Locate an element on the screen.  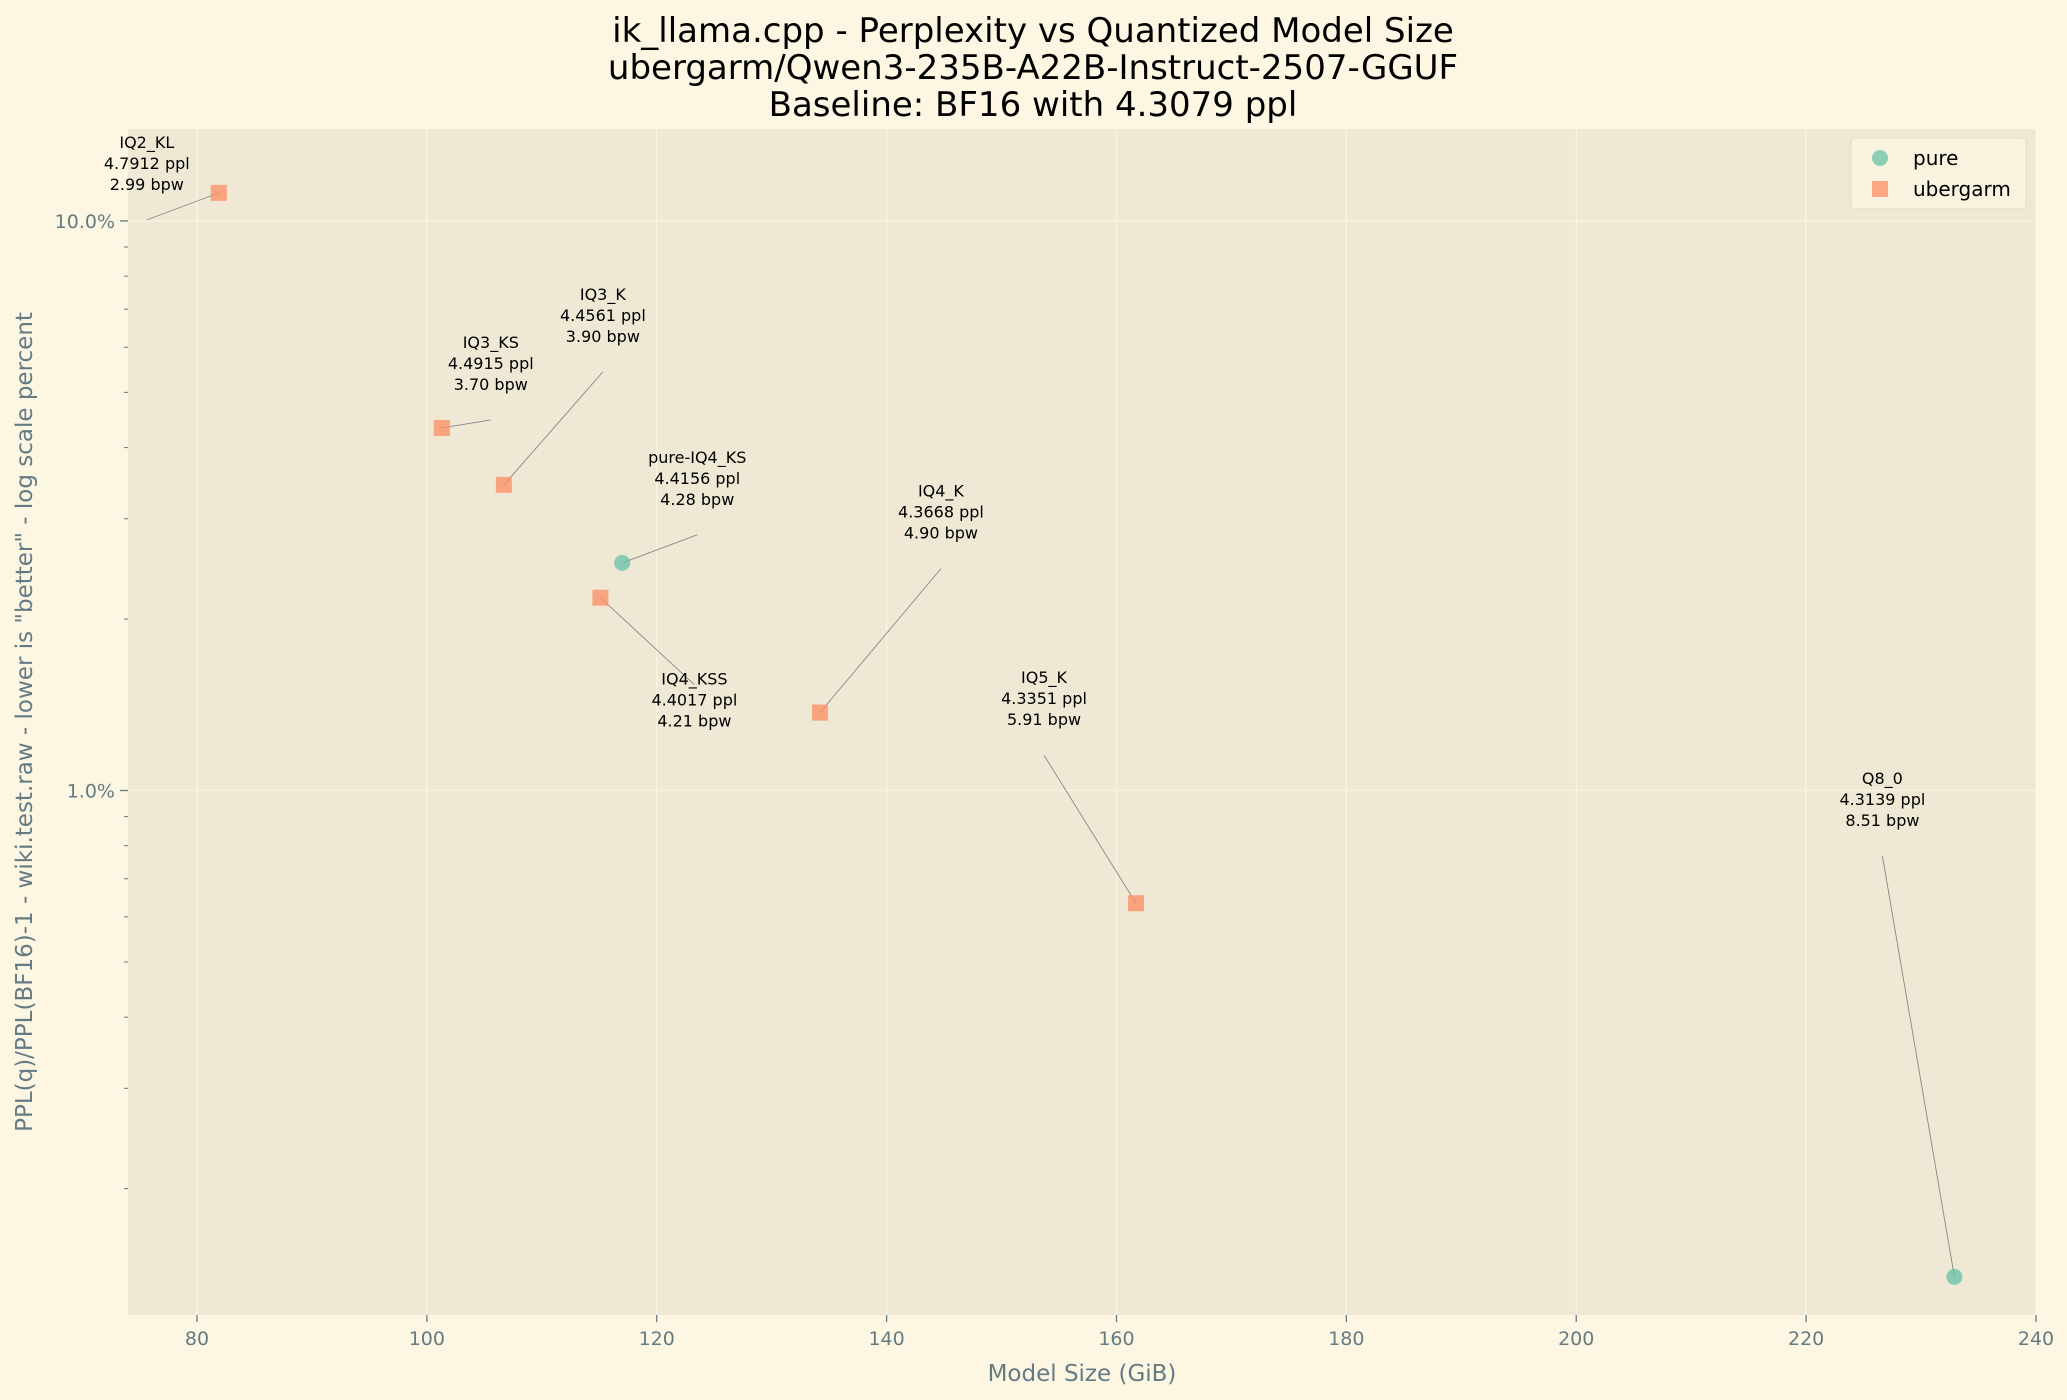
annotation-label: Q8_0 is located at coordinates (1882, 779).